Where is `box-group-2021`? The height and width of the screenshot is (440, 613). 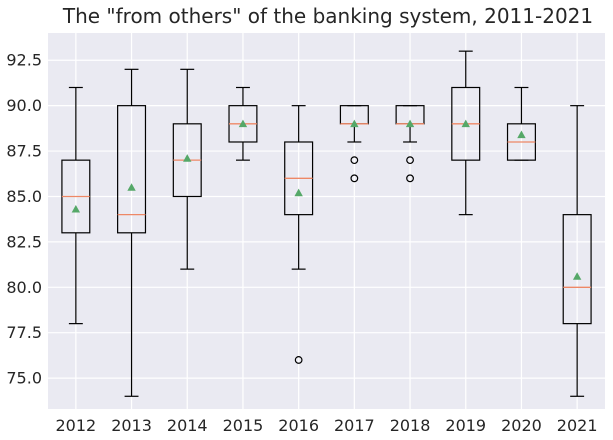 box-group-2021 is located at coordinates (577, 251).